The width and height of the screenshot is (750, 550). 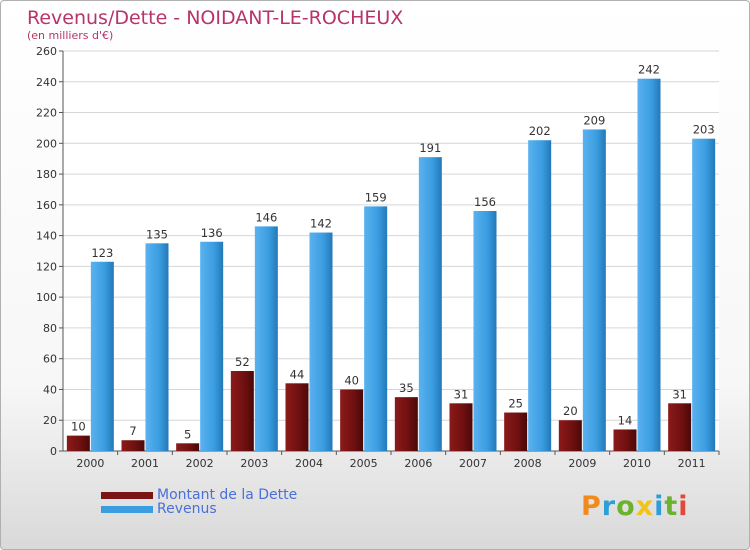 I want to click on y-tick-label: 120, so click(x=46, y=266).